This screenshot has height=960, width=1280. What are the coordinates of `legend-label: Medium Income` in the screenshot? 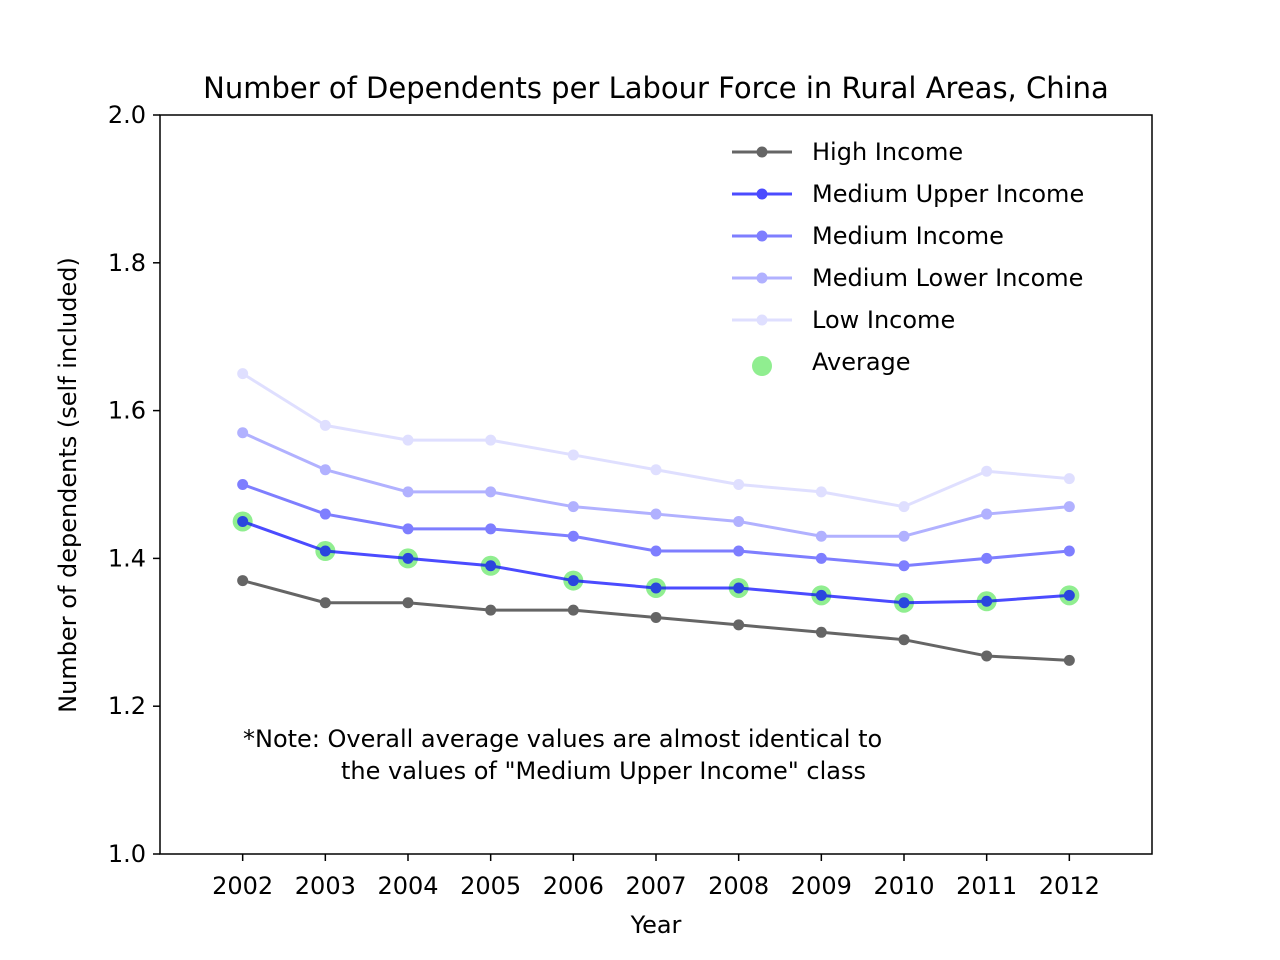 It's located at (908, 236).